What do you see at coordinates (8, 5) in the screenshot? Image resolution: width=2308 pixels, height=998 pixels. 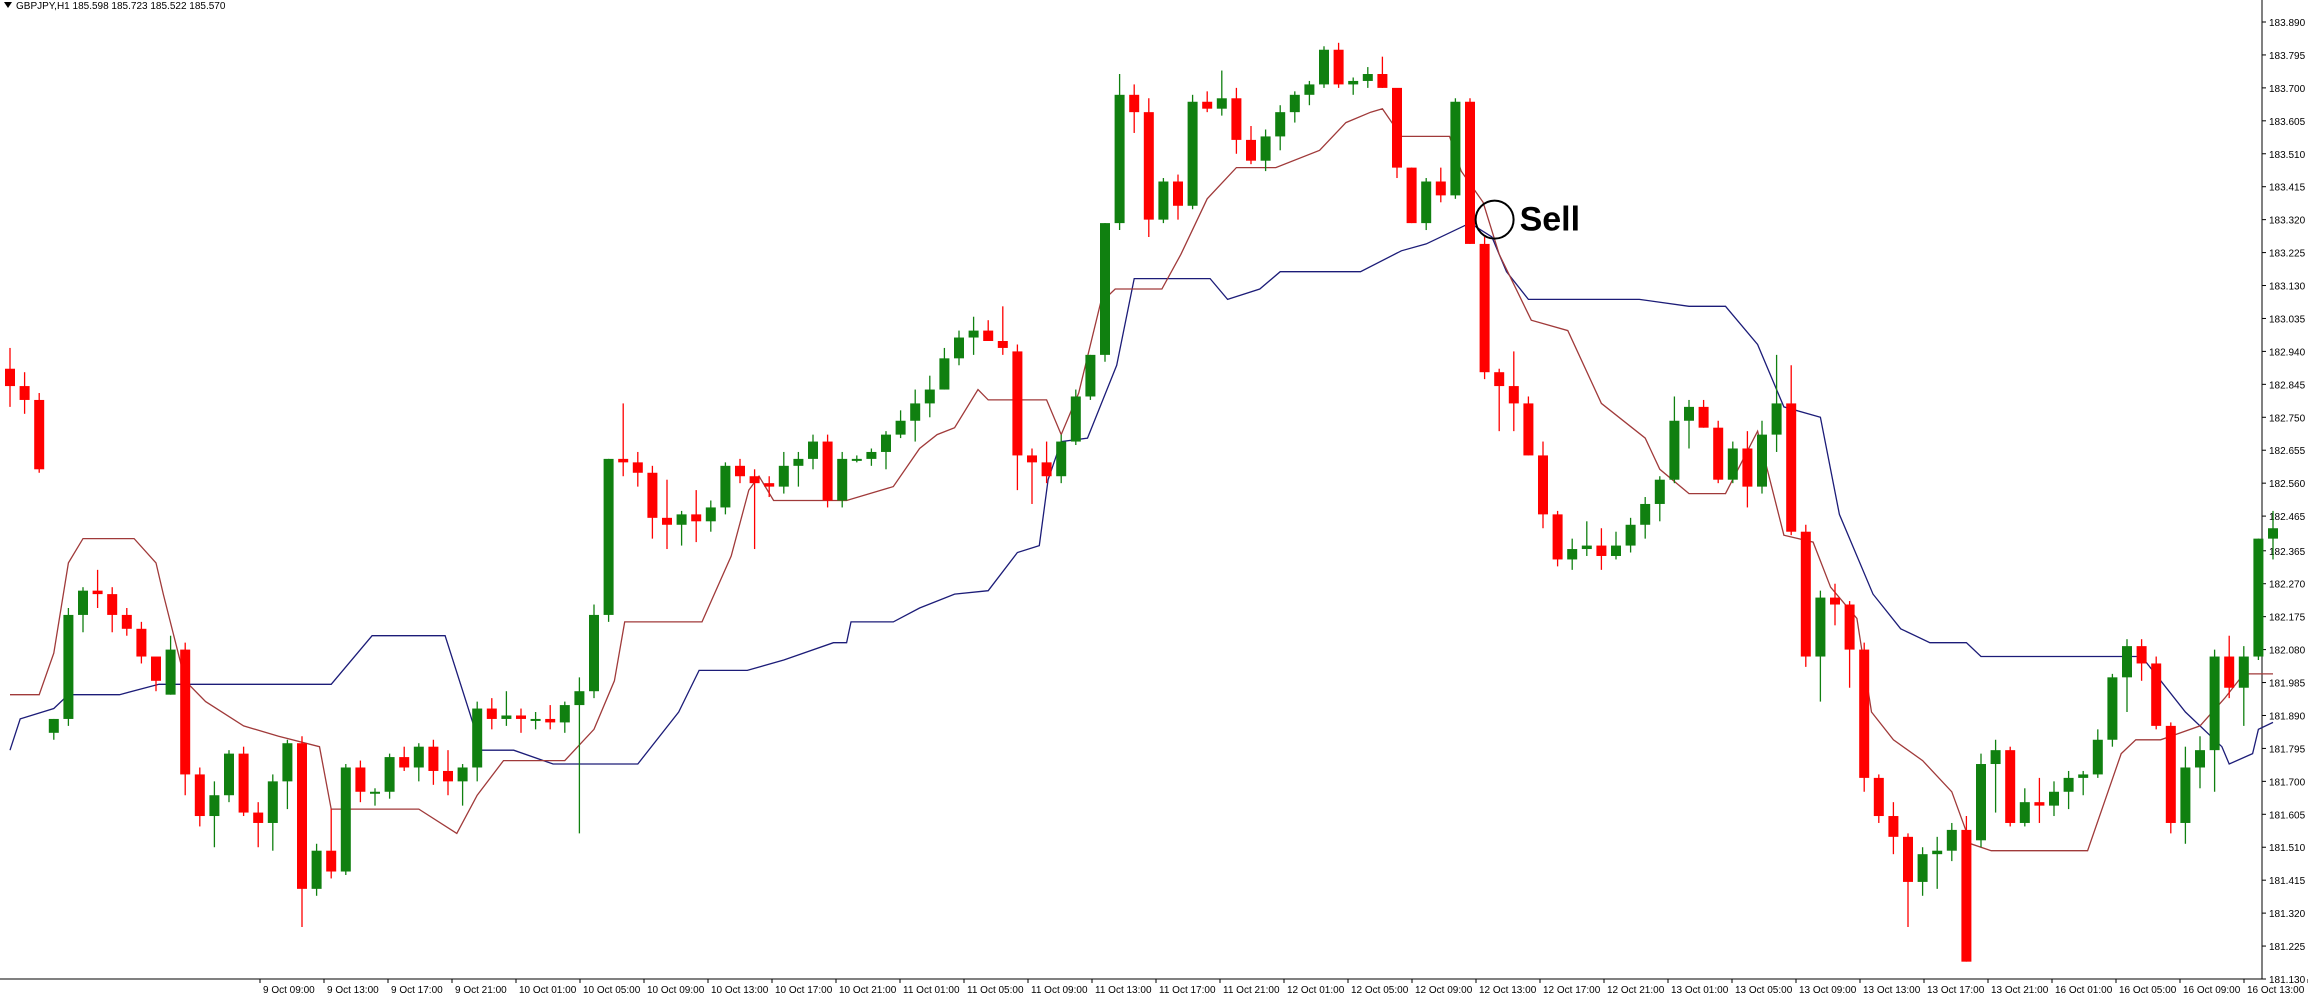 I see `dropdown-triangle-icon` at bounding box center [8, 5].